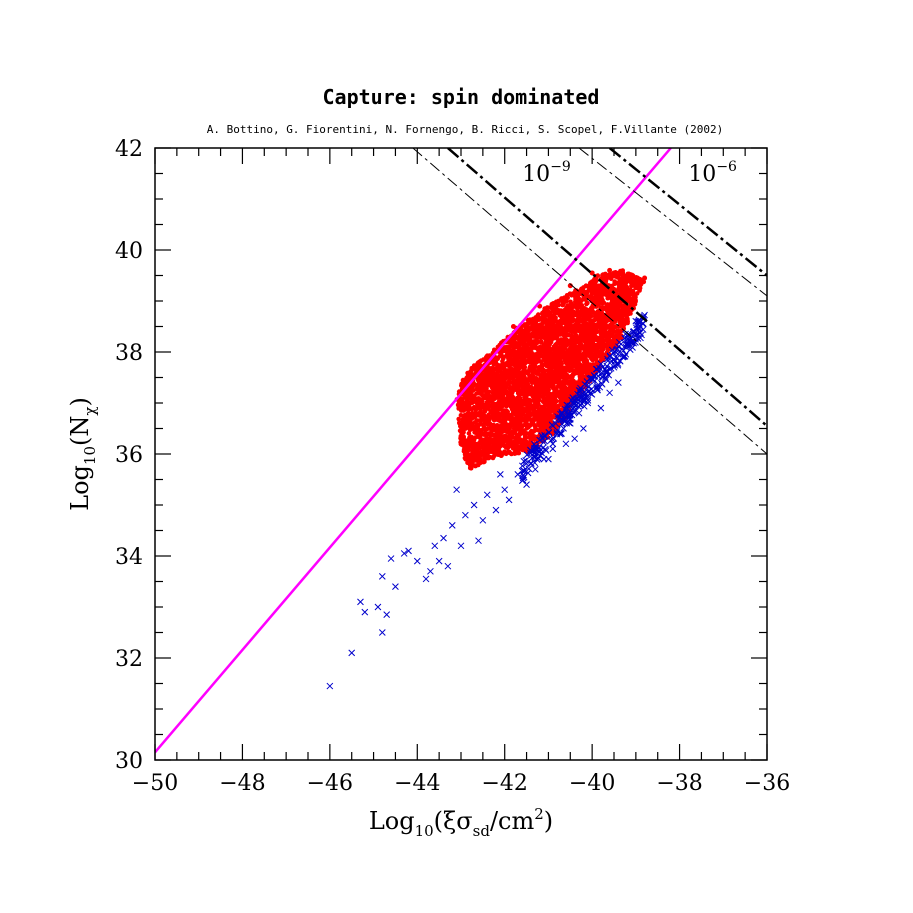 This screenshot has width=913, height=913. I want to click on reference-line, so click(589, 301).